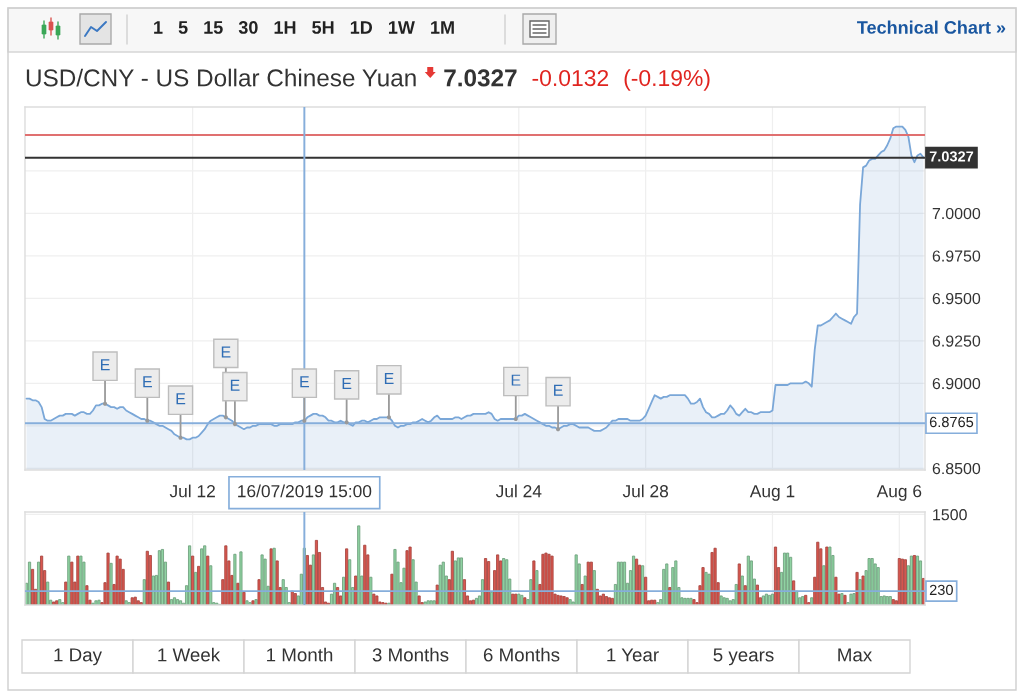 Image resolution: width=1024 pixels, height=698 pixels. What do you see at coordinates (304, 27) in the screenshot?
I see `text: 1 5 15 30 1H 5H 1D 1W 1M` at bounding box center [304, 27].